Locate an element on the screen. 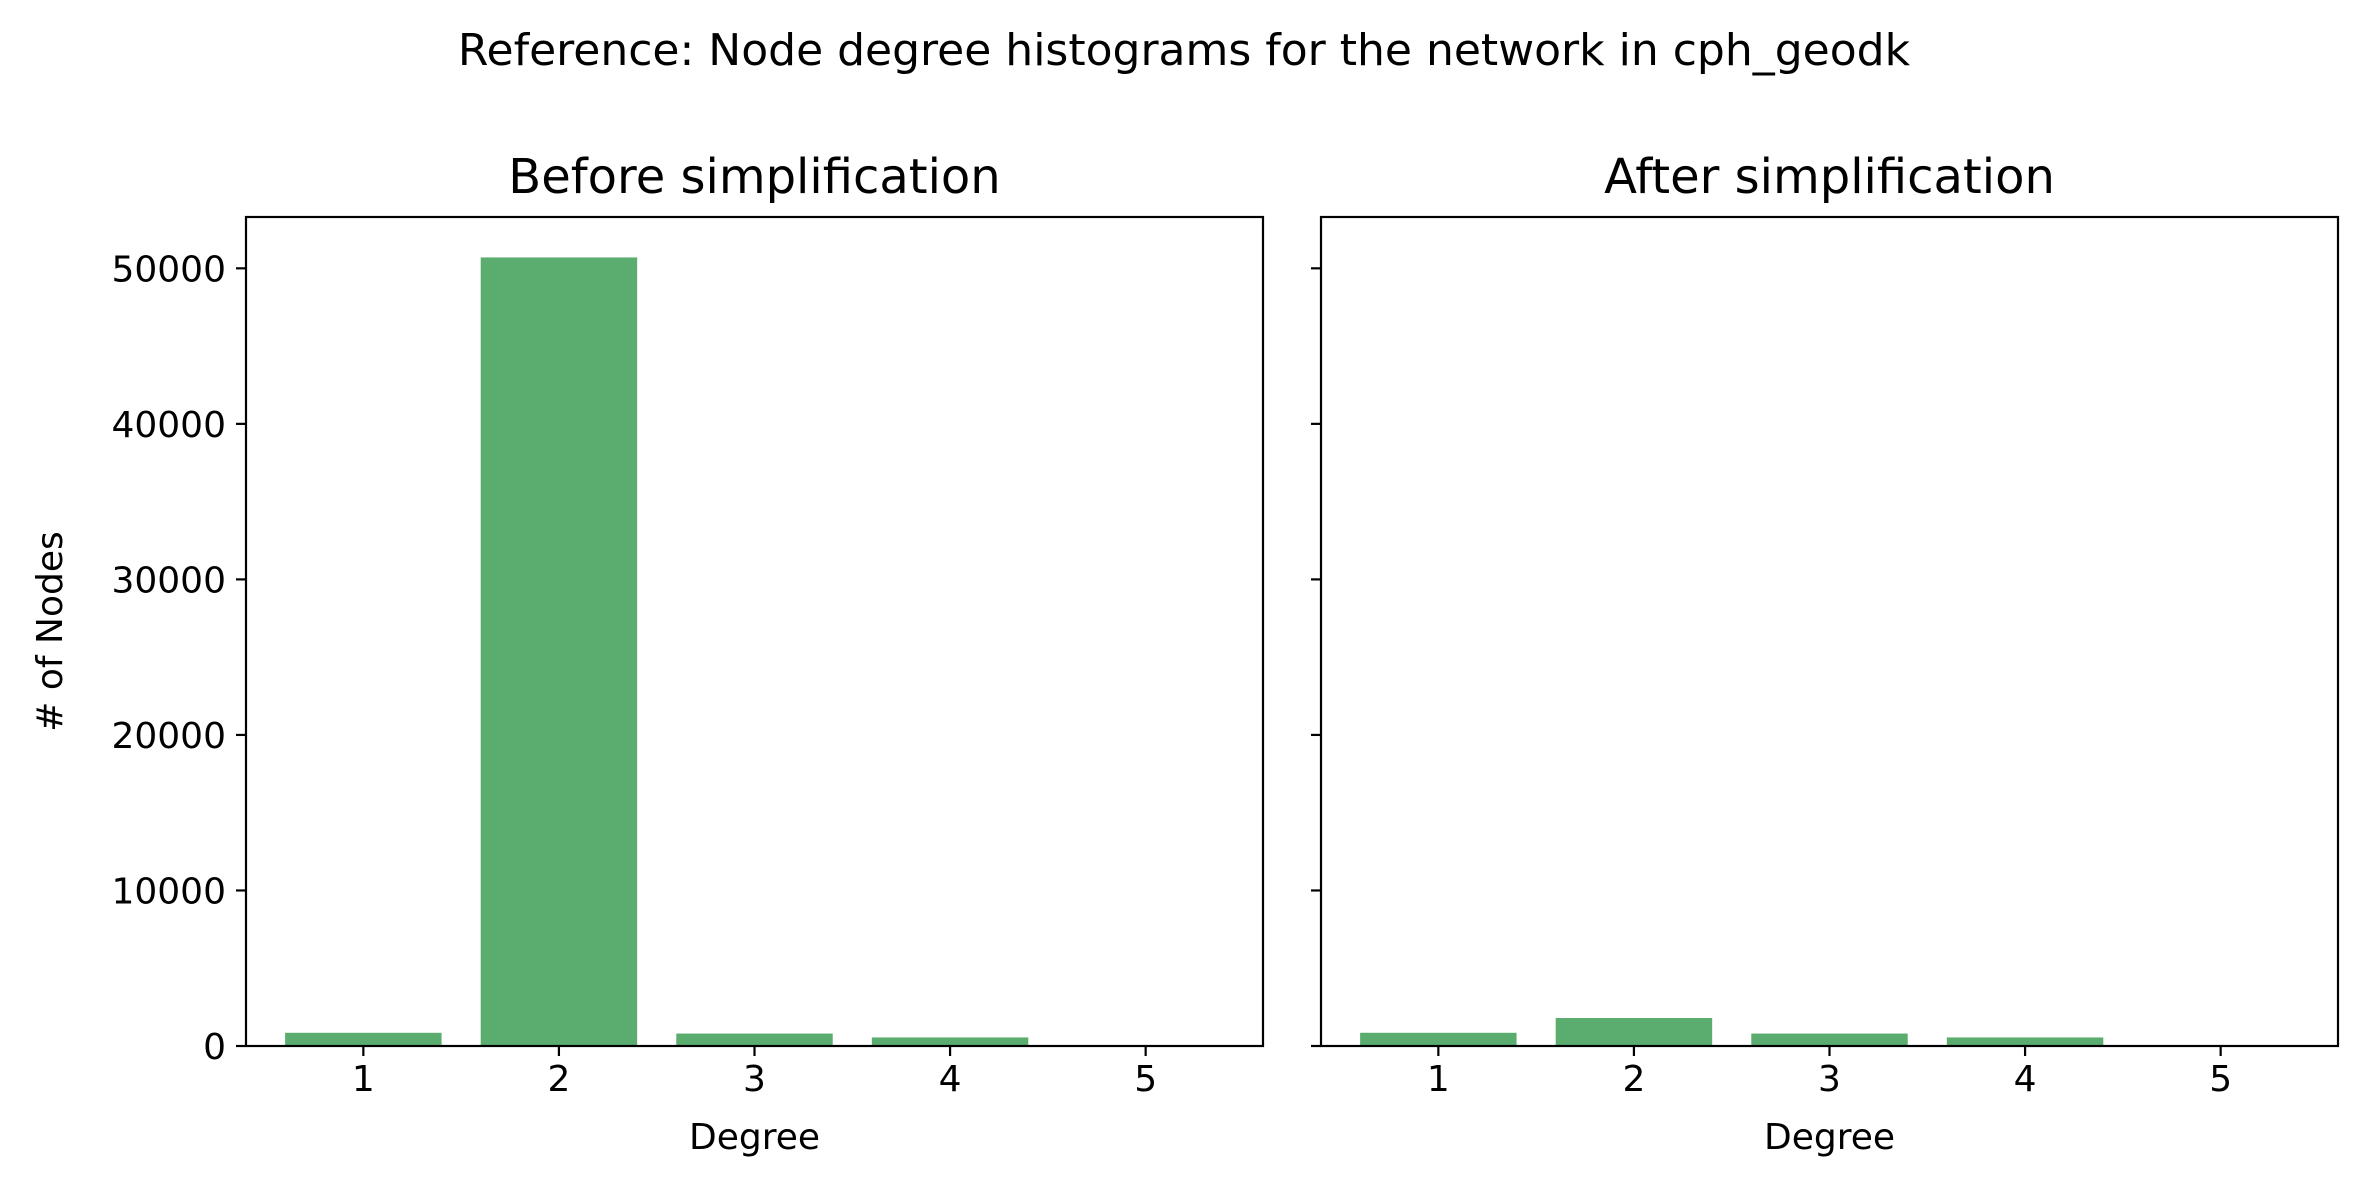 Image resolution: width=2368 pixels, height=1187 pixels. y-tick-label: 10000 is located at coordinates (168, 891).